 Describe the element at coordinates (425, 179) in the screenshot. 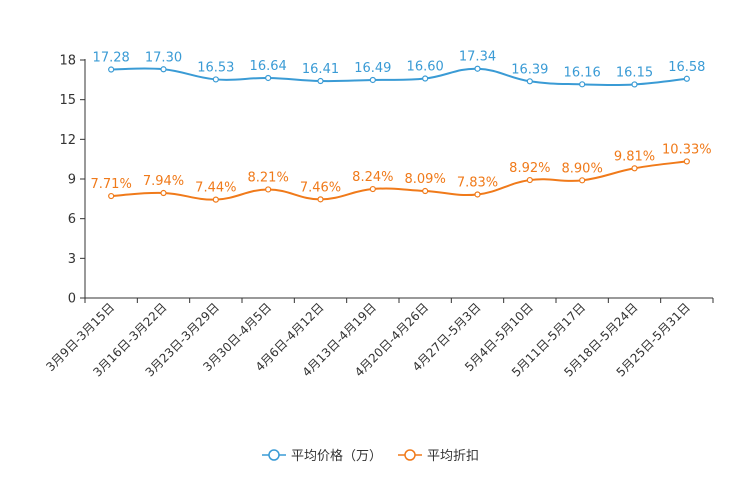

I see `data-label: 8.09%` at that location.